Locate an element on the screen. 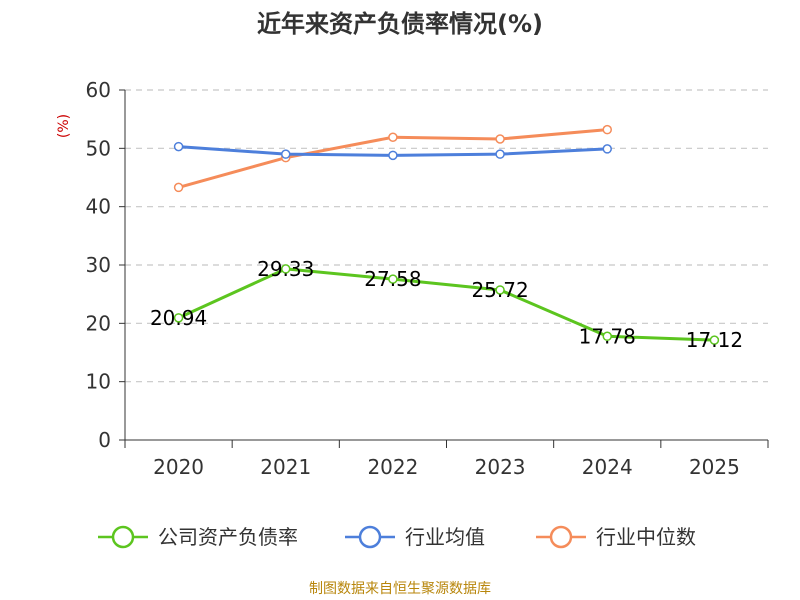 The height and width of the screenshot is (600, 800). x-tick-label: 2025 is located at coordinates (714, 467).